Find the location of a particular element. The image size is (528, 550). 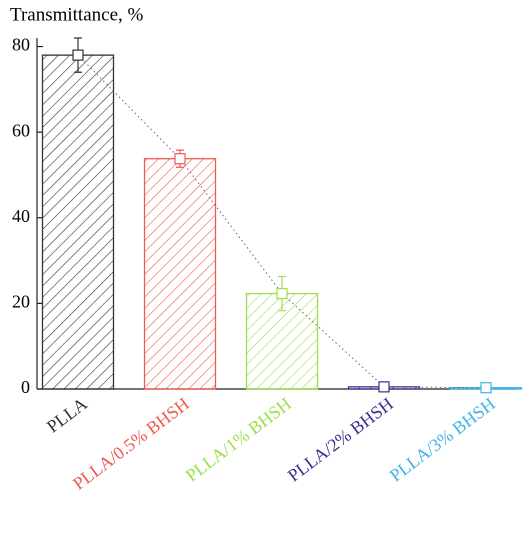

y-tick-label: 20 is located at coordinates (21, 302).